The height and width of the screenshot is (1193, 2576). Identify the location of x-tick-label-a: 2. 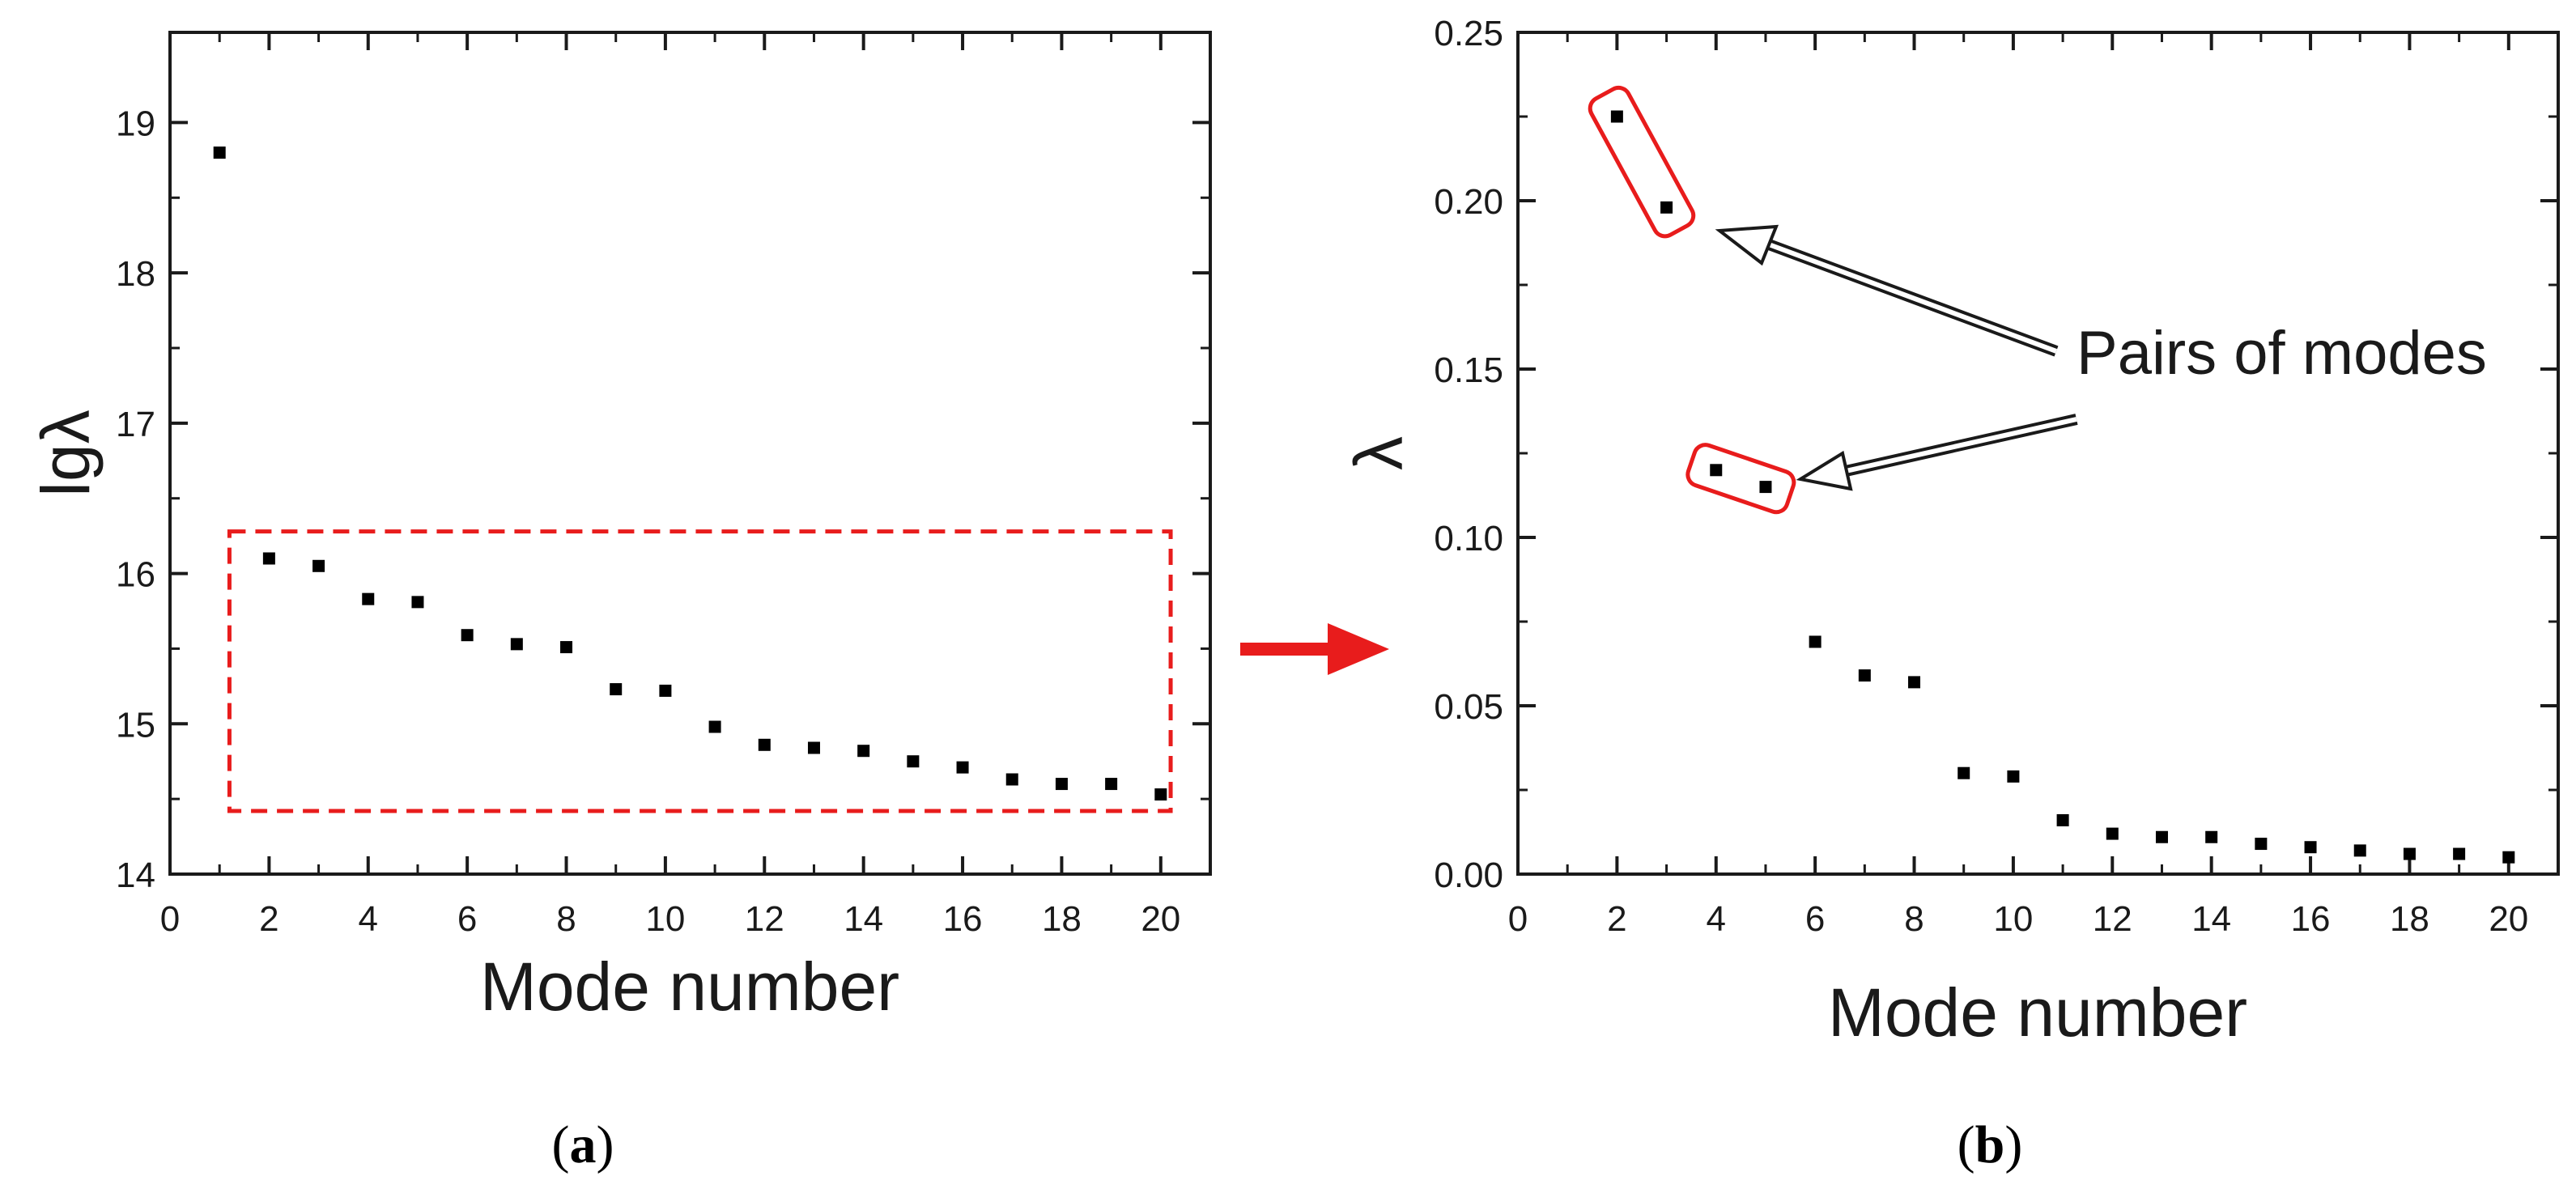
(268, 919).